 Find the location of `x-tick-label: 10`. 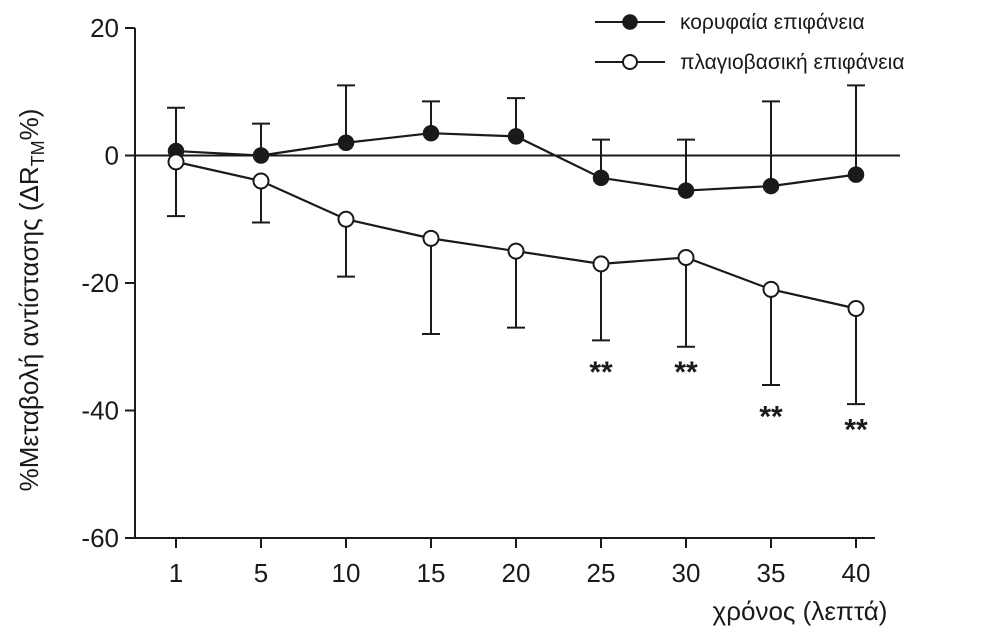

x-tick-label: 10 is located at coordinates (346, 573).